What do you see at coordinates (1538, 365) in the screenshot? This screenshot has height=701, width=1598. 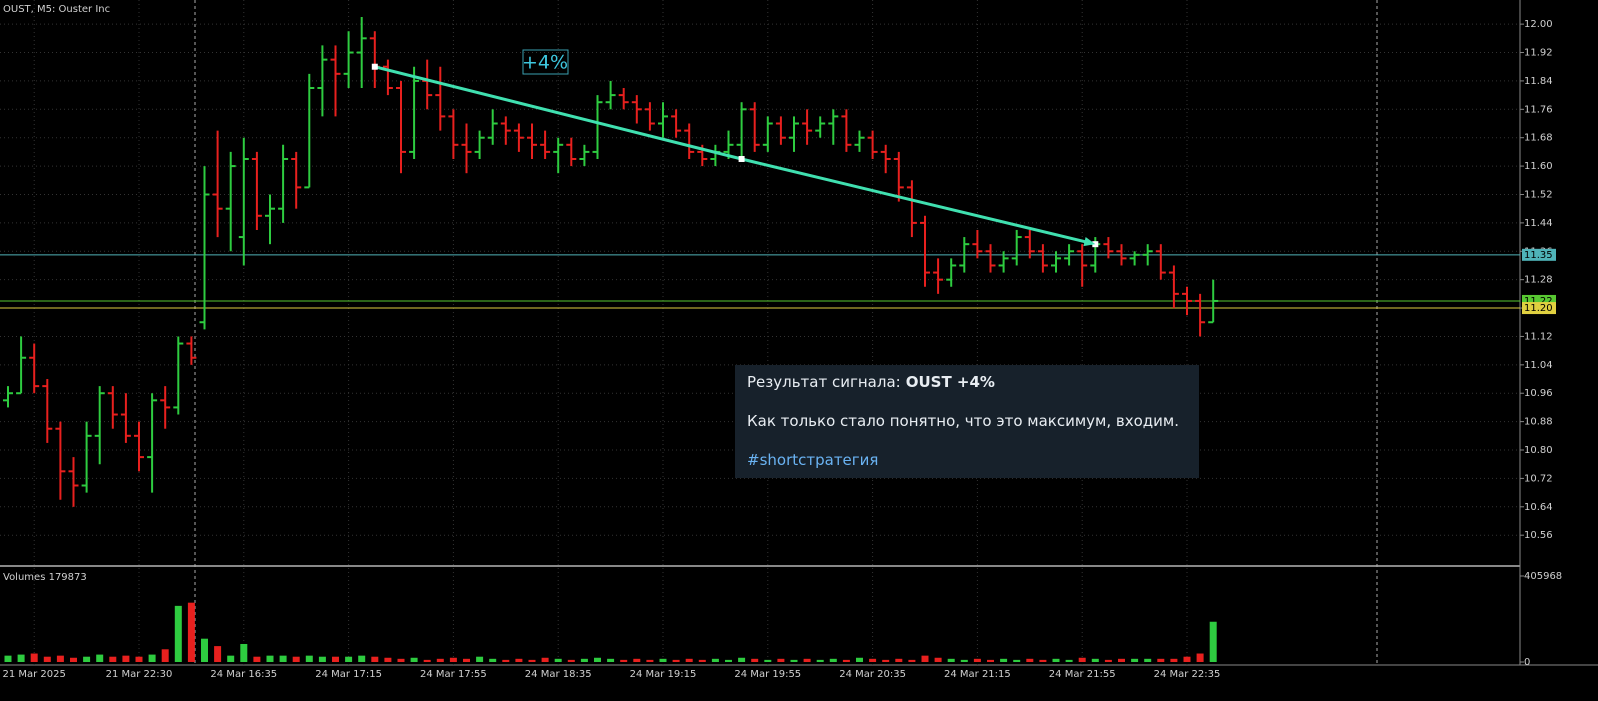 I see `y-tick-label: 11.04` at bounding box center [1538, 365].